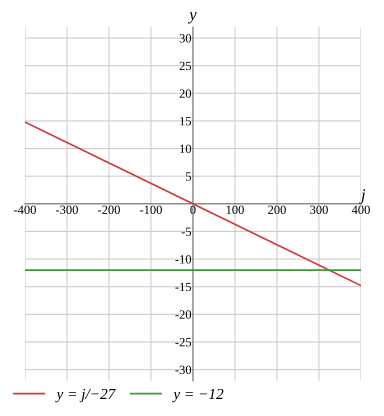 The height and width of the screenshot is (416, 384). I want to click on y-tick-label: -20, so click(183, 314).